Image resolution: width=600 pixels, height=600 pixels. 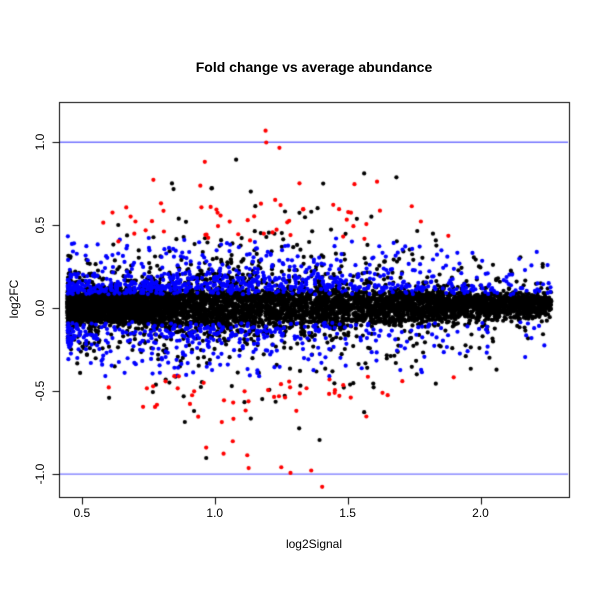 What do you see at coordinates (40, 308) in the screenshot?
I see `y-tick-label: 0.0` at bounding box center [40, 308].